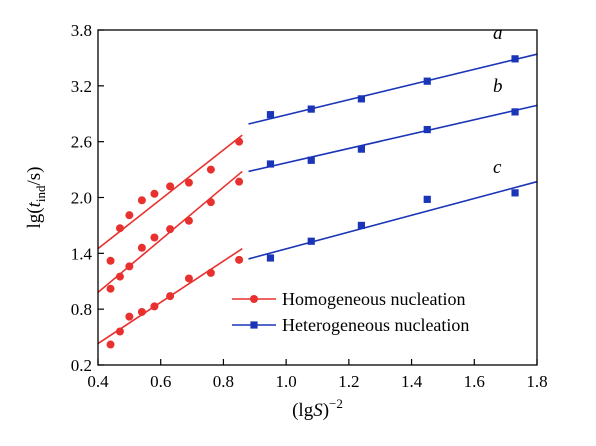  Describe the element at coordinates (412, 381) in the screenshot. I see `x-tick-label: 1.4` at that location.